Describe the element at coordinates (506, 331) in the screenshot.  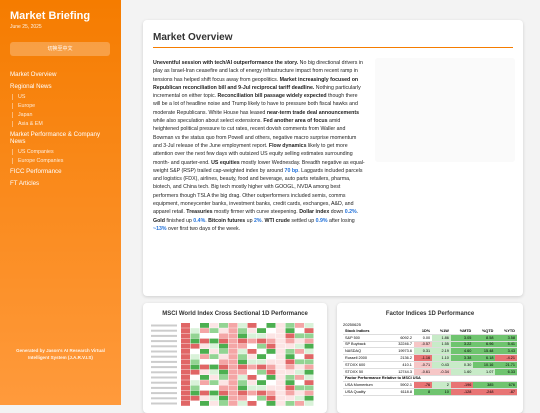
I see `table-cell: %YTD` at that location.